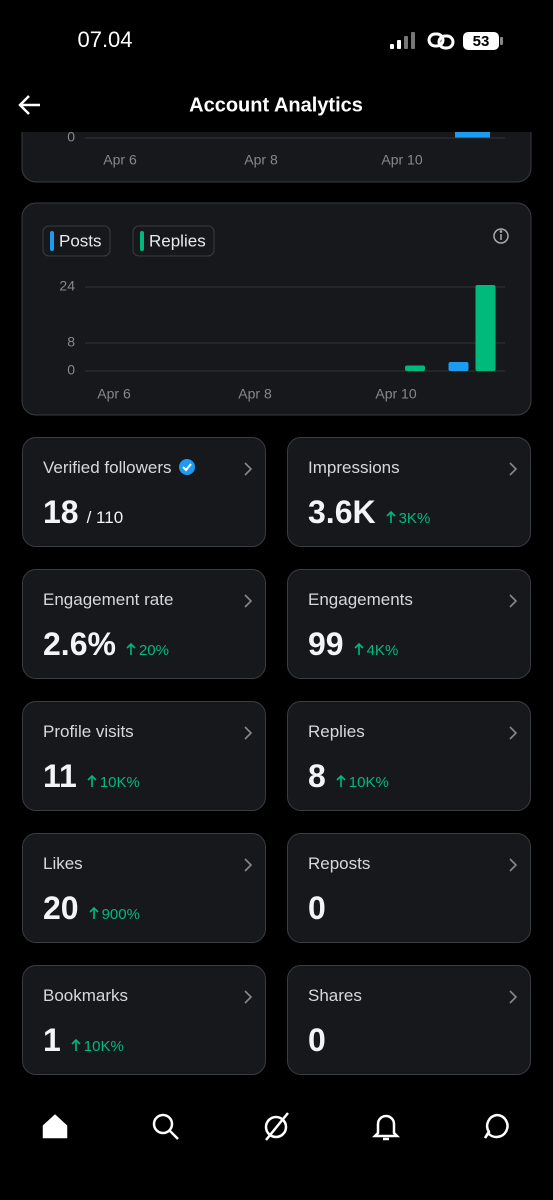 This screenshot has height=1200, width=553. Describe the element at coordinates (29, 105) in the screenshot. I see `back-button` at that location.